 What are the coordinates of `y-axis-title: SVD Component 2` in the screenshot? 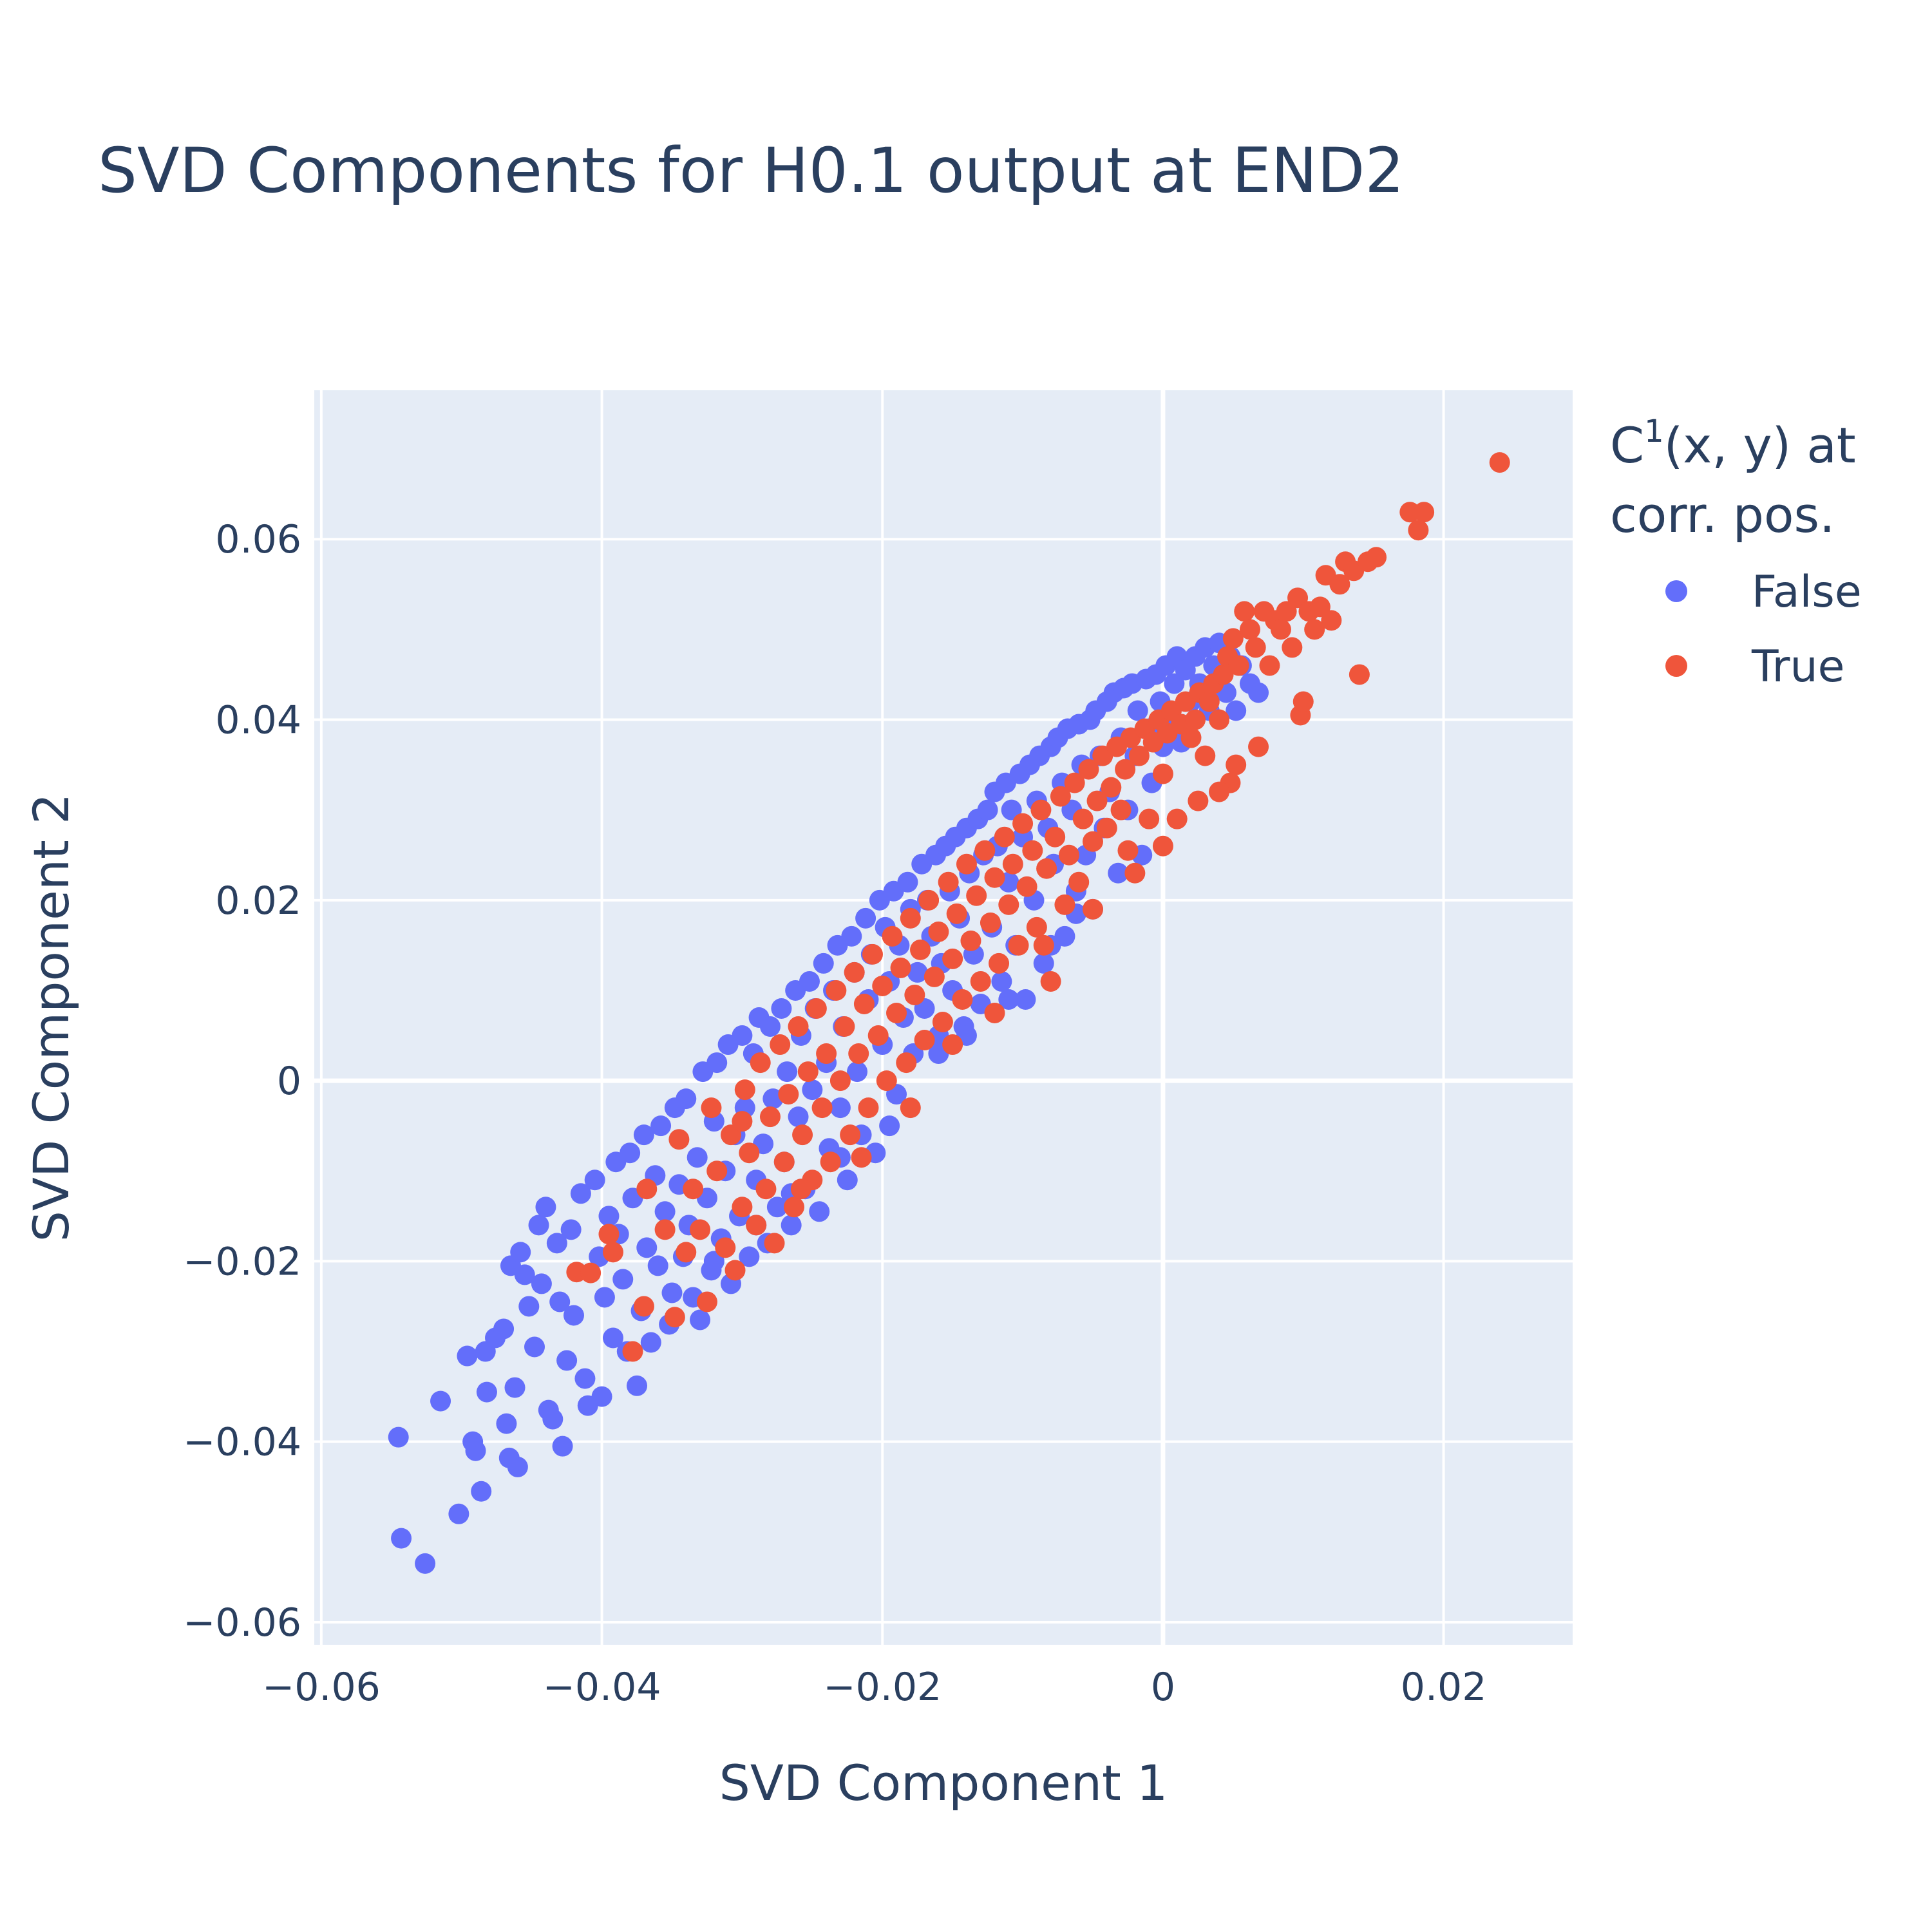 It's located at (52, 1017).